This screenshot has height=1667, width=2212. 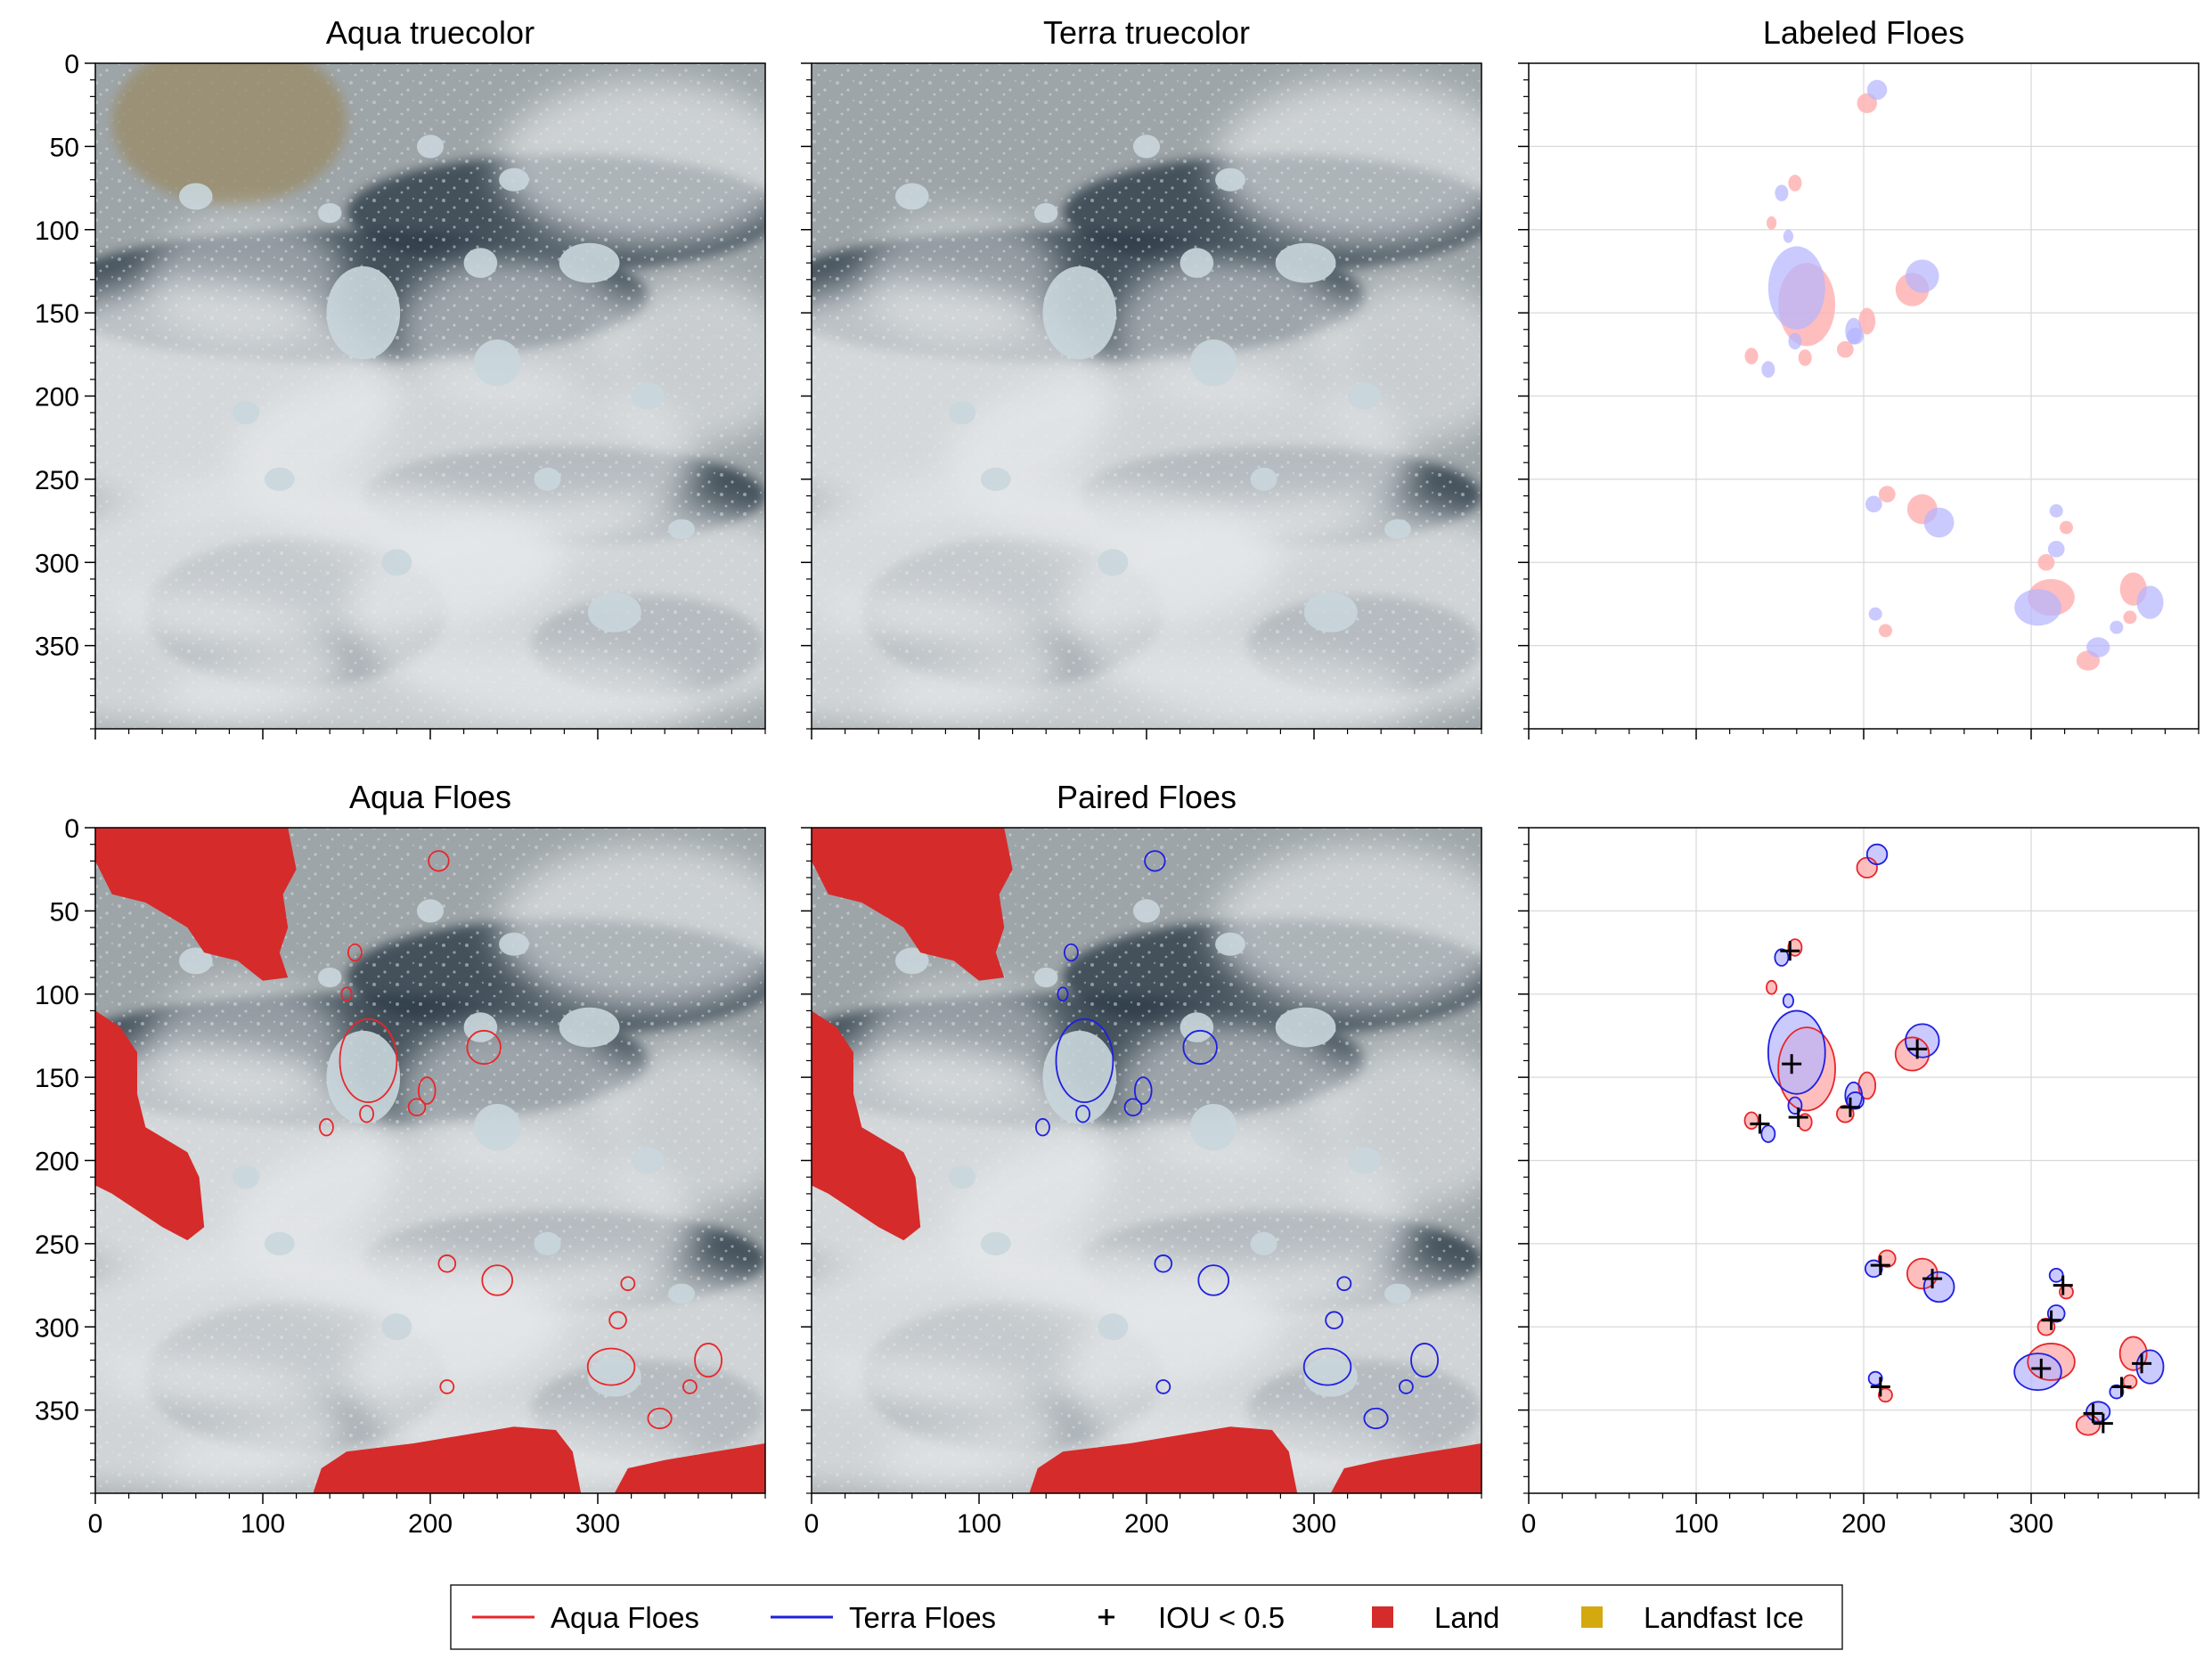 I want to click on legend-item: Land, so click(x=1435, y=1617).